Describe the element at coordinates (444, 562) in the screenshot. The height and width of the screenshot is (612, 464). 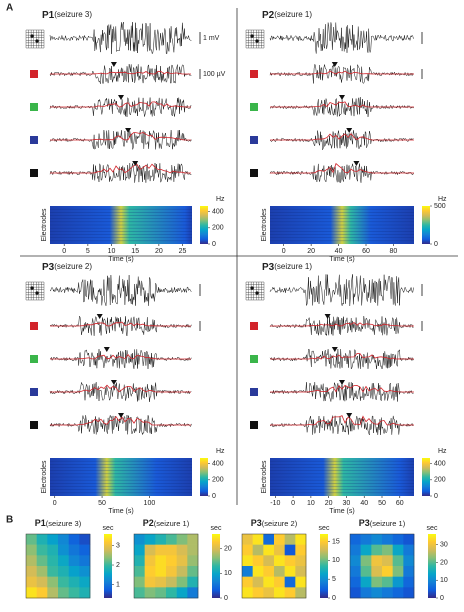
I see `colorbar-tick-label: 20` at that location.